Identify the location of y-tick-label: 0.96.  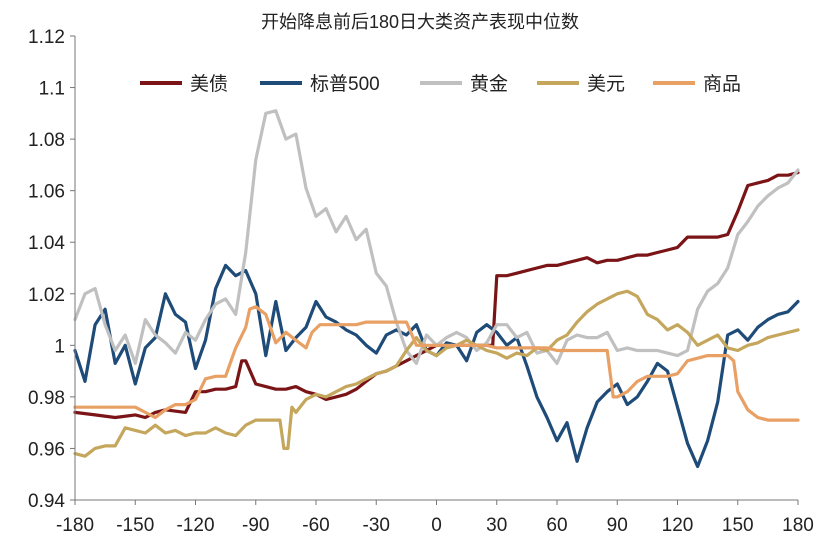
(46, 449).